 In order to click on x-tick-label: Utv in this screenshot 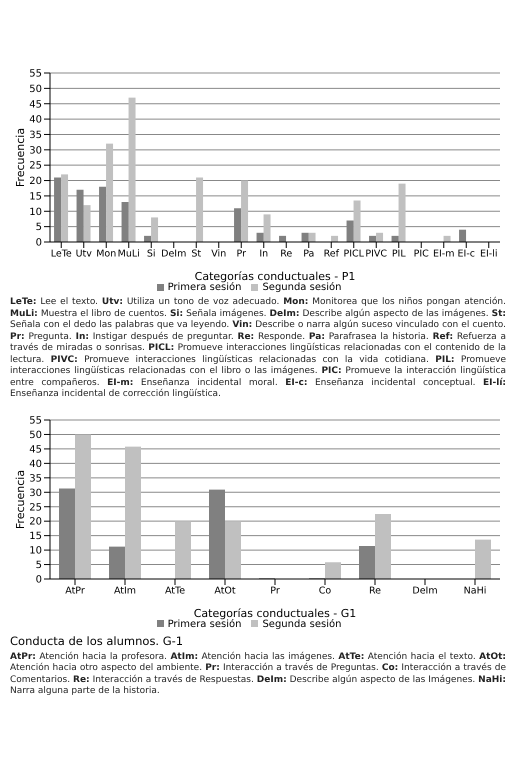, I will do `click(84, 254)`.